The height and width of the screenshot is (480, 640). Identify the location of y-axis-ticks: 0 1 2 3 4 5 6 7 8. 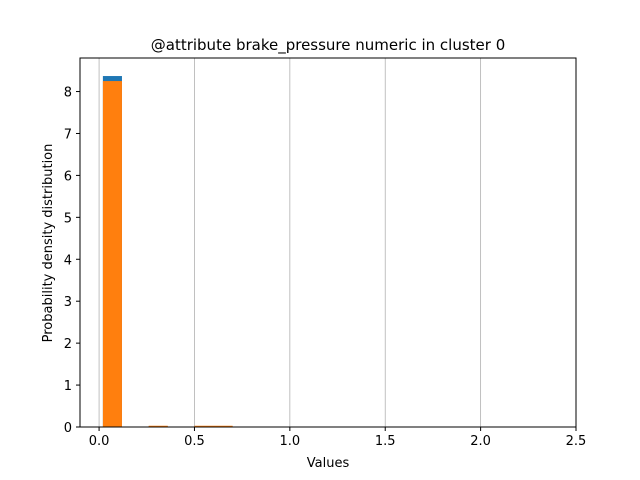
(72, 261).